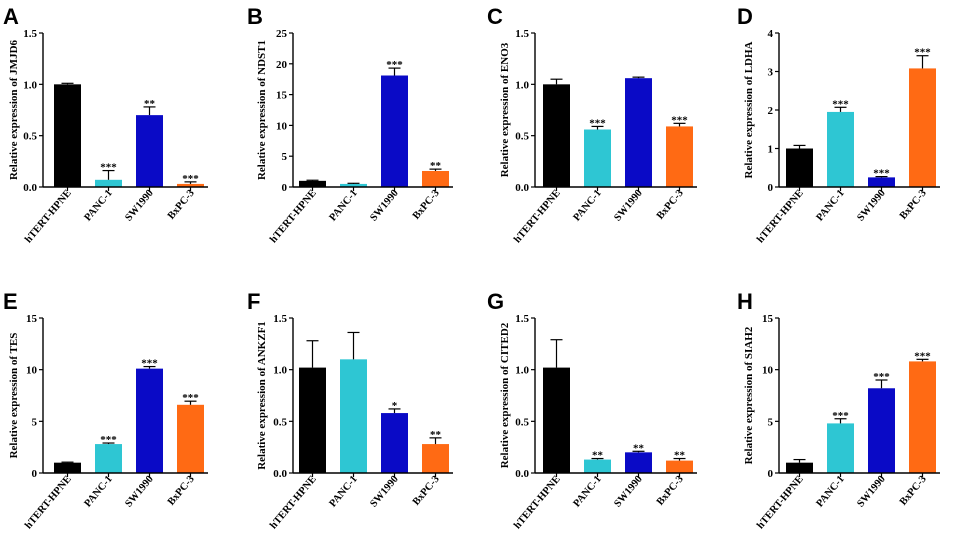 The width and height of the screenshot is (955, 539). What do you see at coordinates (771, 34) in the screenshot?
I see `y-tick-label: 4` at bounding box center [771, 34].